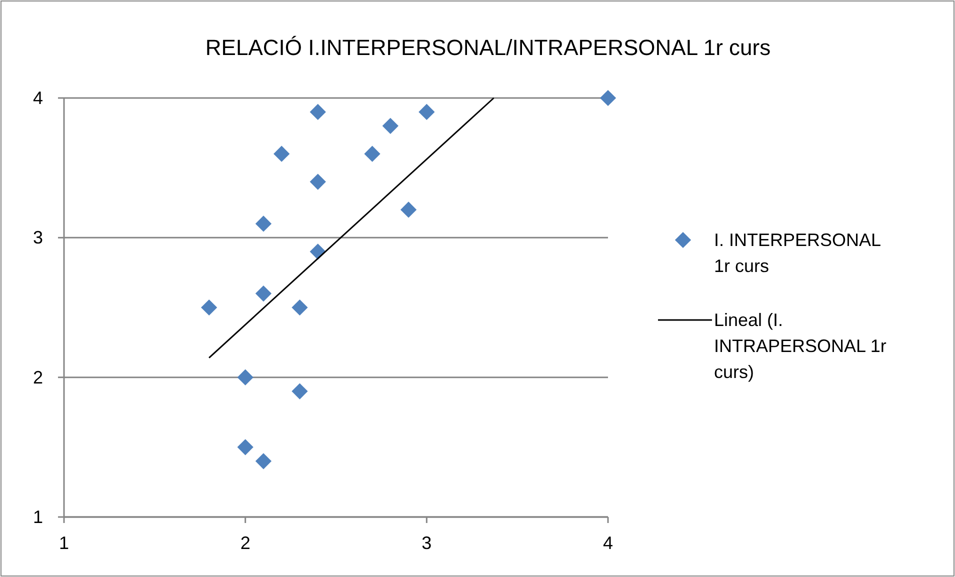 The height and width of the screenshot is (577, 955). I want to click on legend-label: I. INTERPERSONAL 1r curs, so click(798, 253).